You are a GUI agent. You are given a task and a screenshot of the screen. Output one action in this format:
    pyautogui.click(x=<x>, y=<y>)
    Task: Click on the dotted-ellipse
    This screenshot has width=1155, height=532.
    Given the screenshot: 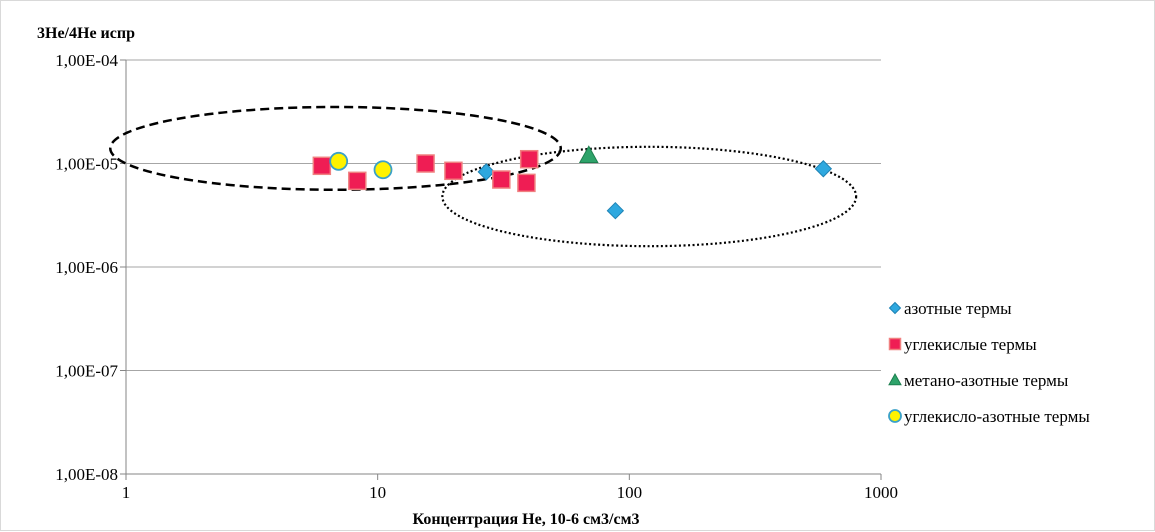 What is the action you would take?
    pyautogui.click(x=649, y=196)
    